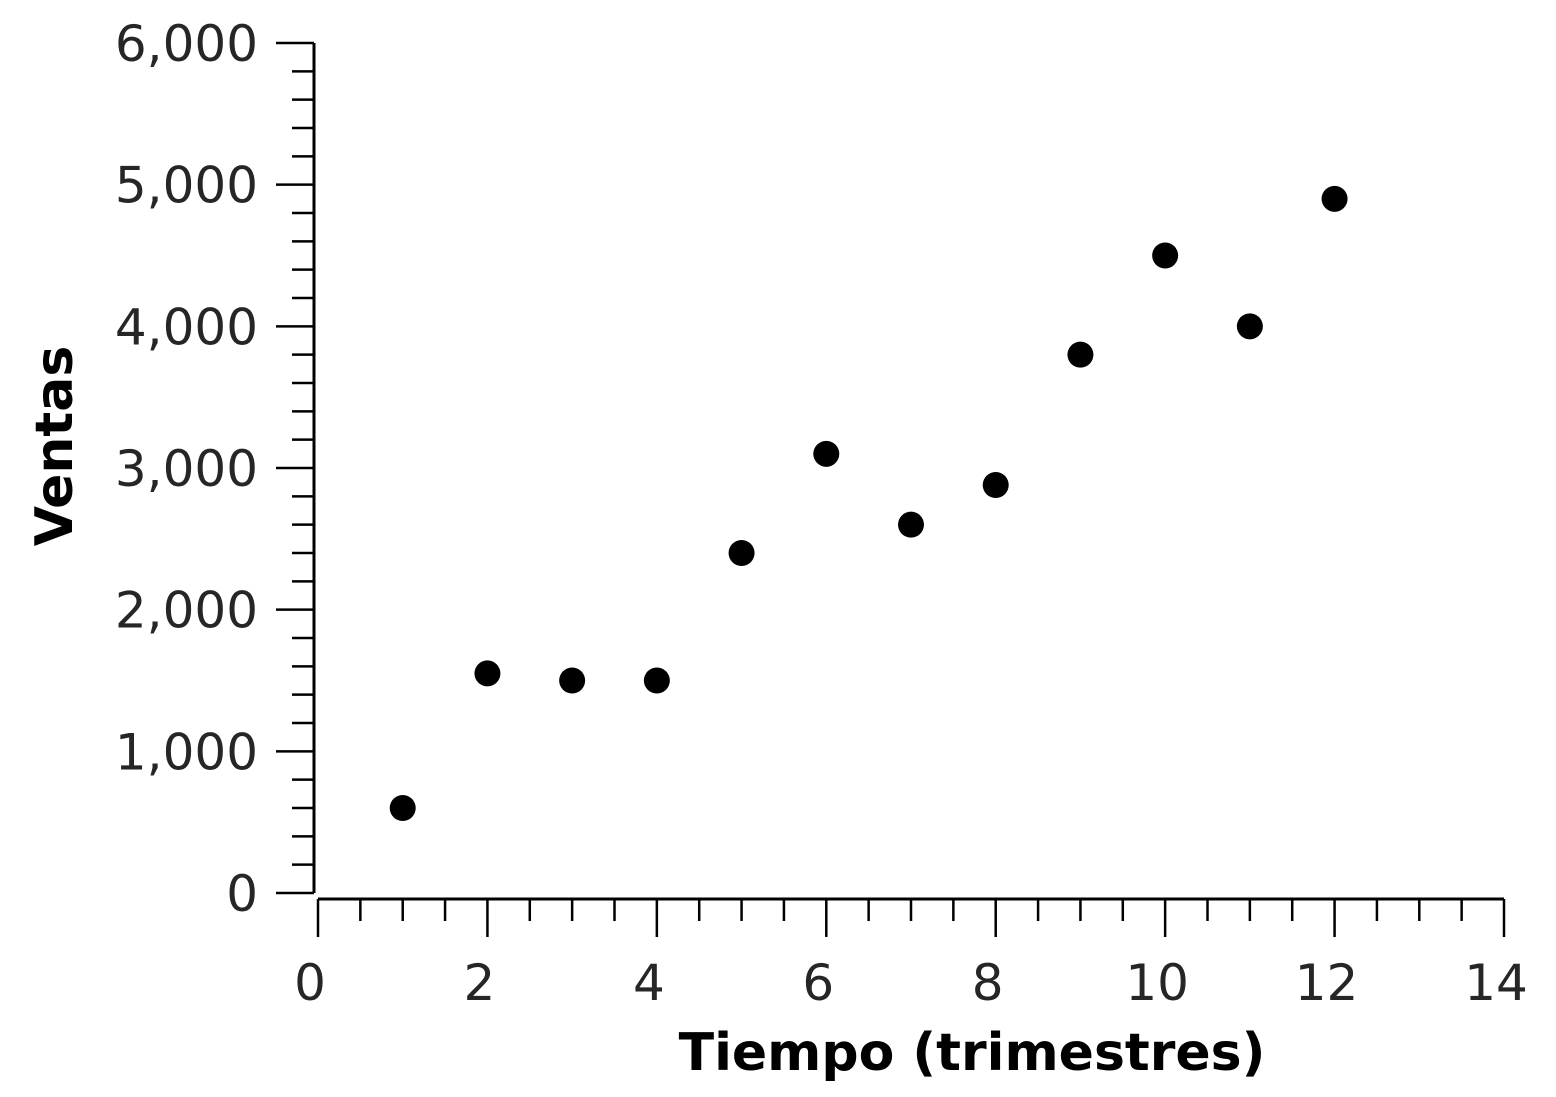 The image size is (1556, 1097). What do you see at coordinates (186, 611) in the screenshot?
I see `y-tick-label: 2,000` at bounding box center [186, 611].